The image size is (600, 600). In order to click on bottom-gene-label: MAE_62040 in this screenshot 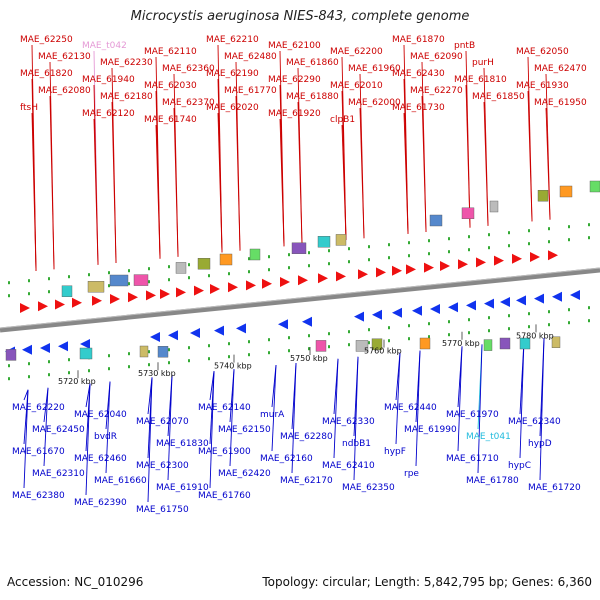, I will do `click(100, 415)`.